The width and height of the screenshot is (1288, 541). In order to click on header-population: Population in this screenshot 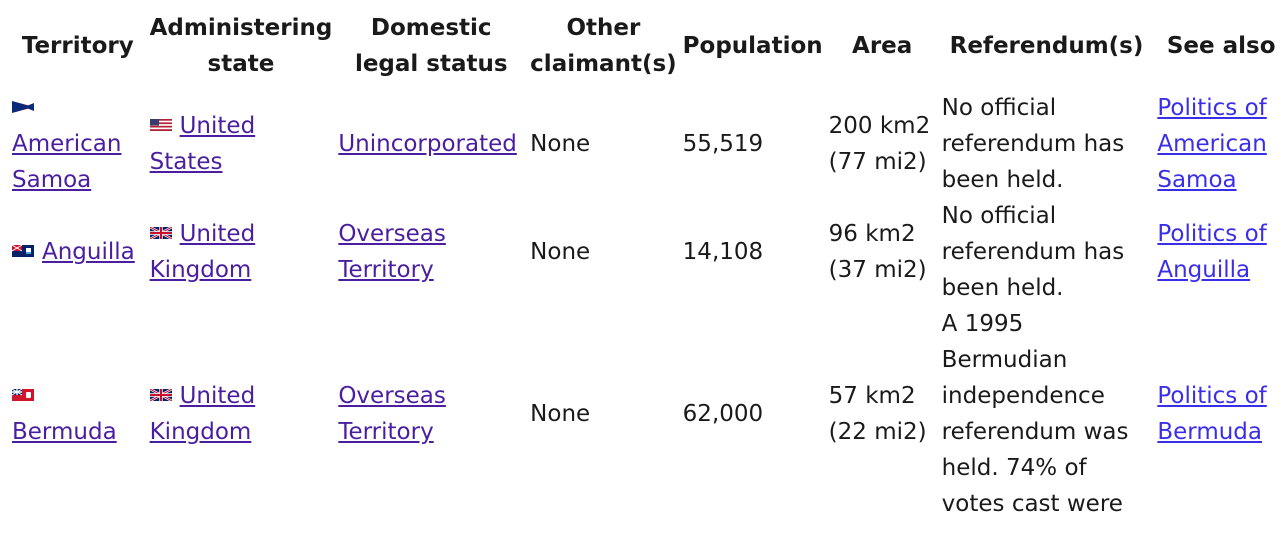, I will do `click(752, 46)`.